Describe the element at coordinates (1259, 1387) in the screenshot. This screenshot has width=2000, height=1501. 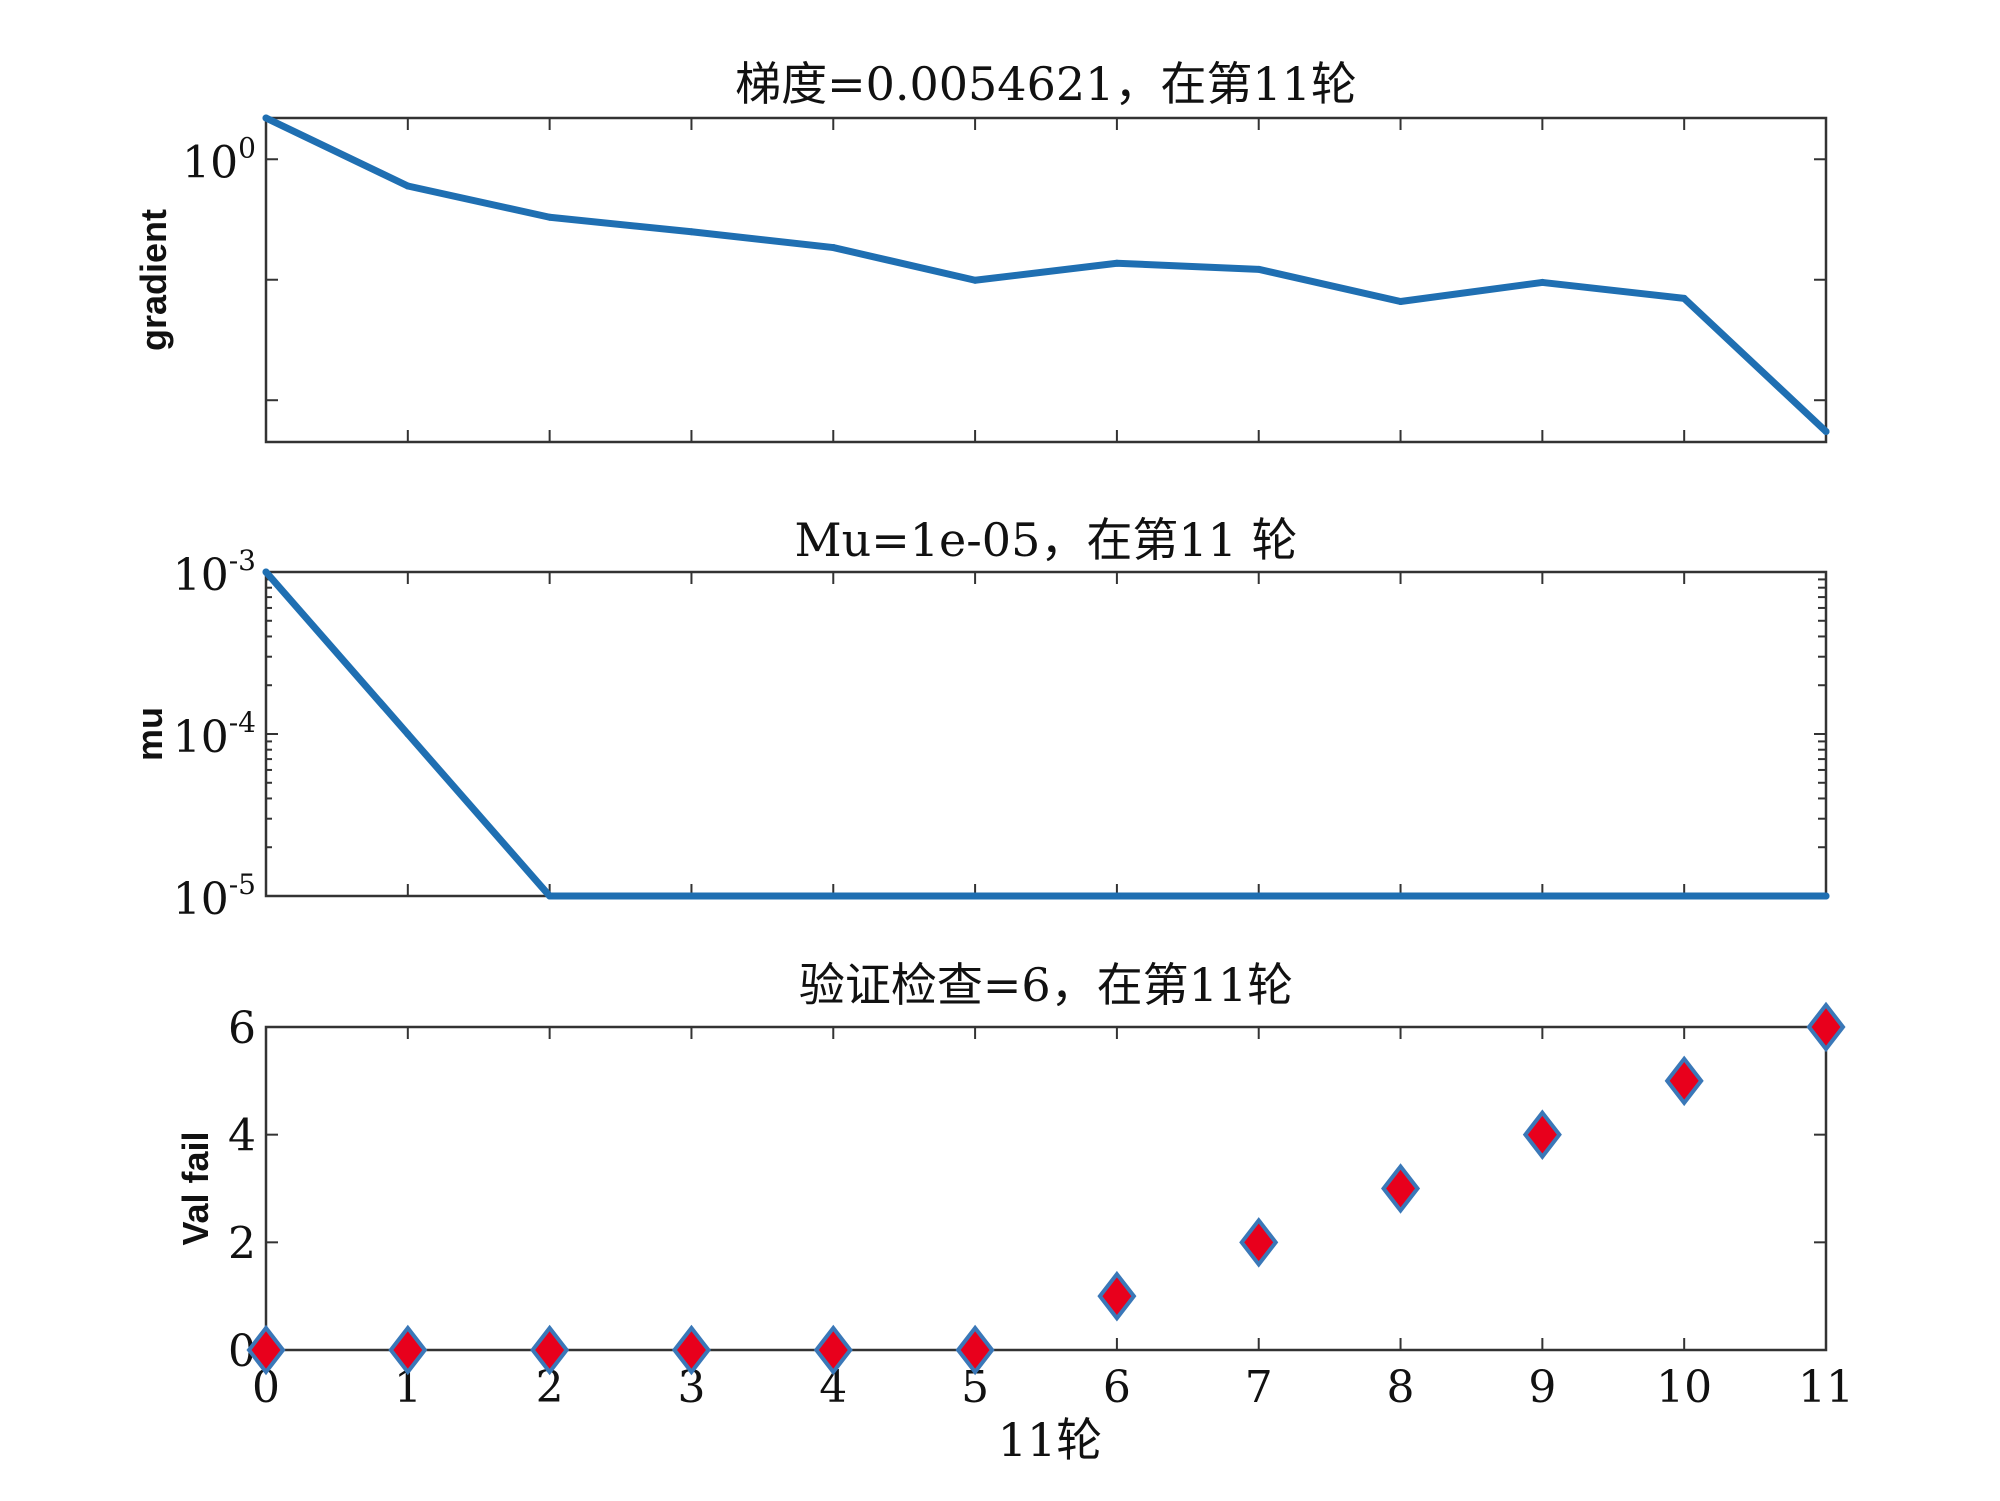
I see `x-tick-label: 7` at that location.